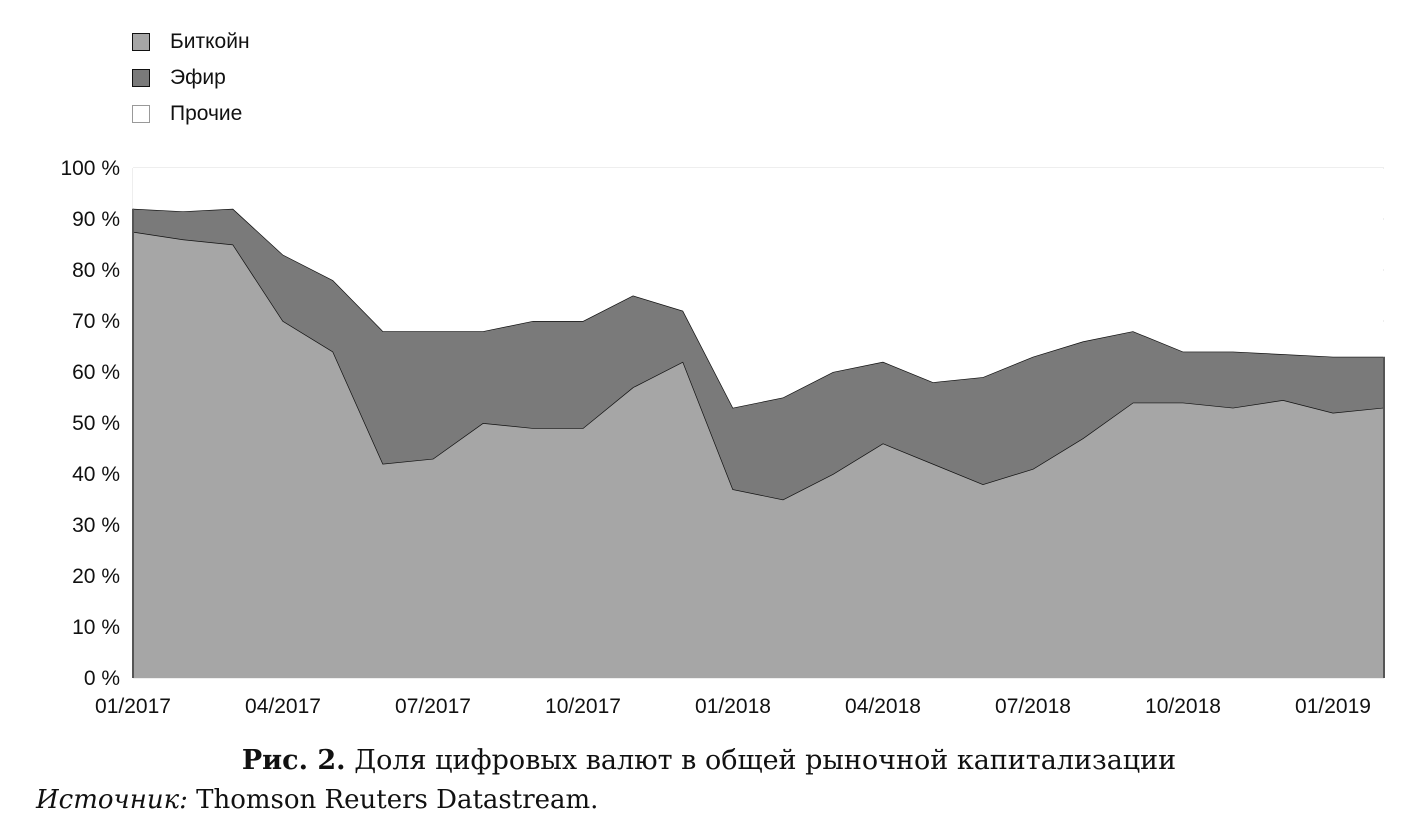 This screenshot has height=820, width=1418. Describe the element at coordinates (1333, 706) in the screenshot. I see `x-tick-label: 01/2019` at that location.